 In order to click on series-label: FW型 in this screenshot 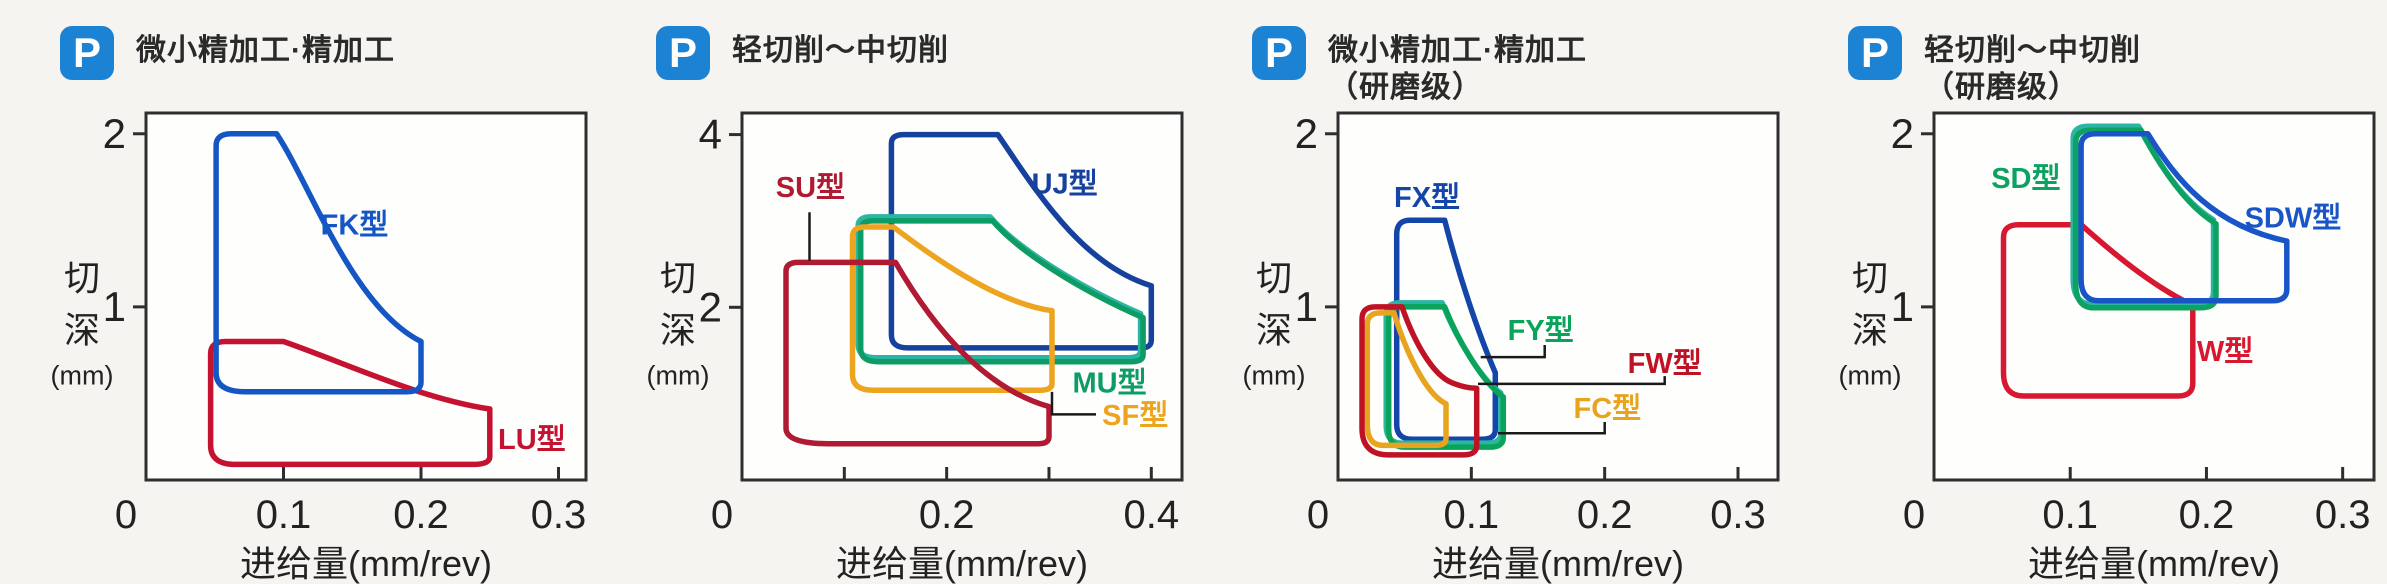, I will do `click(1665, 363)`.